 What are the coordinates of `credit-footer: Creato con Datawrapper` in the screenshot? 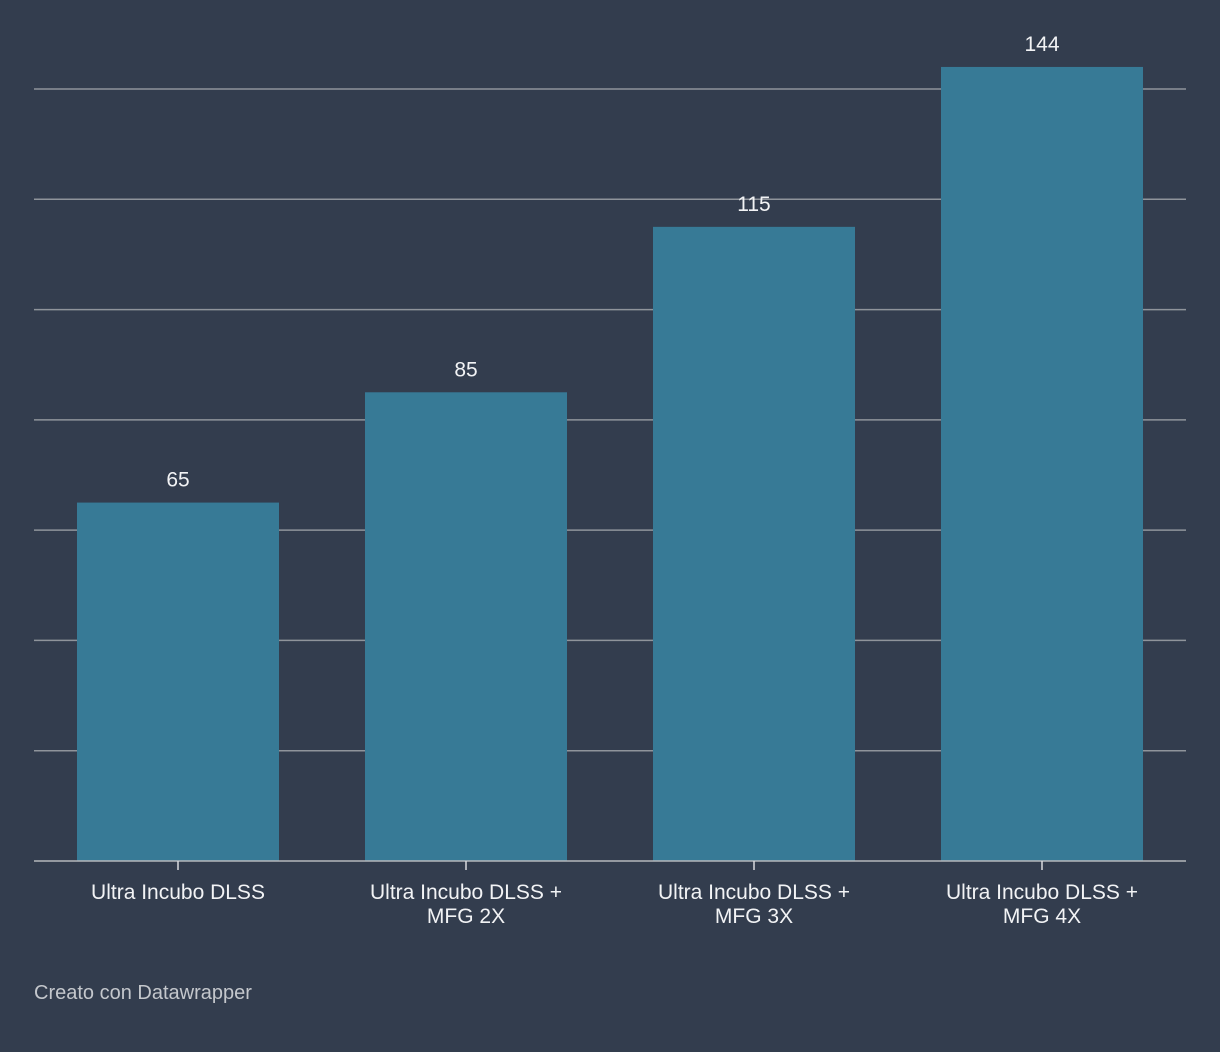 It's located at (143, 993).